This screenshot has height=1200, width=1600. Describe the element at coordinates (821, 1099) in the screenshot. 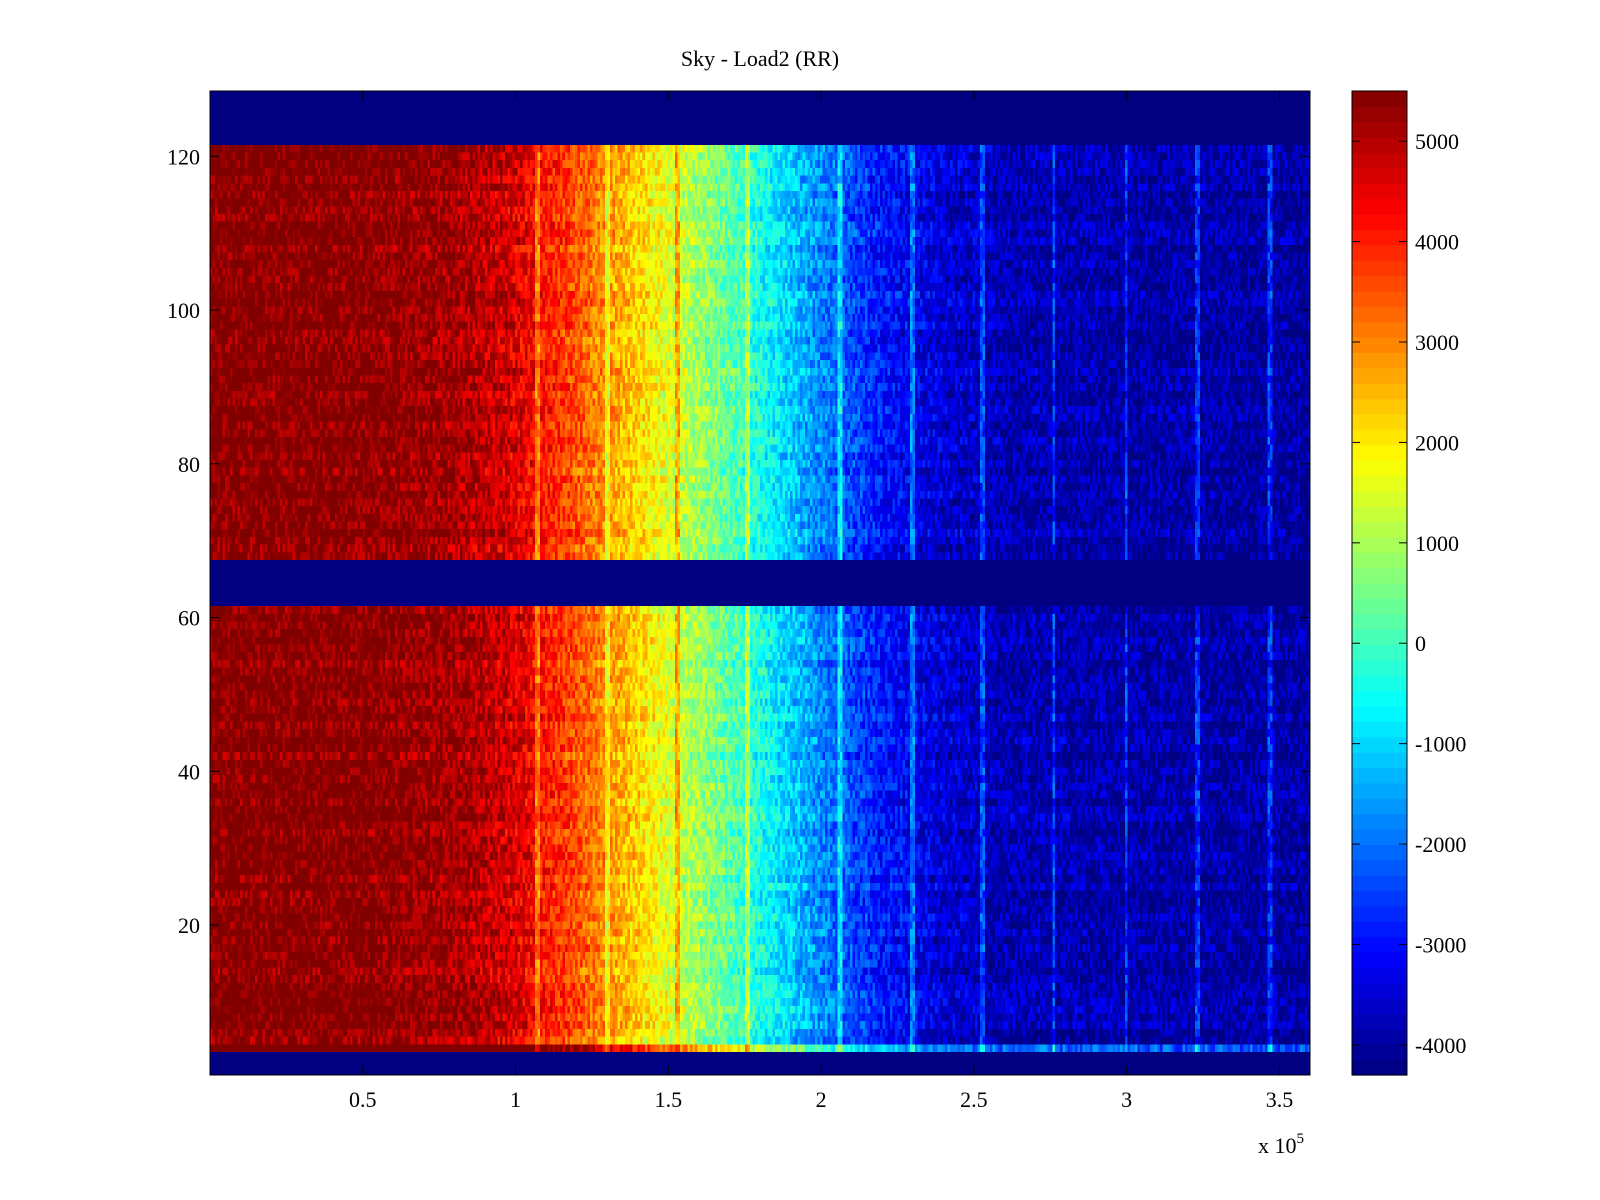

I see `x-tick-label: 2` at that location.